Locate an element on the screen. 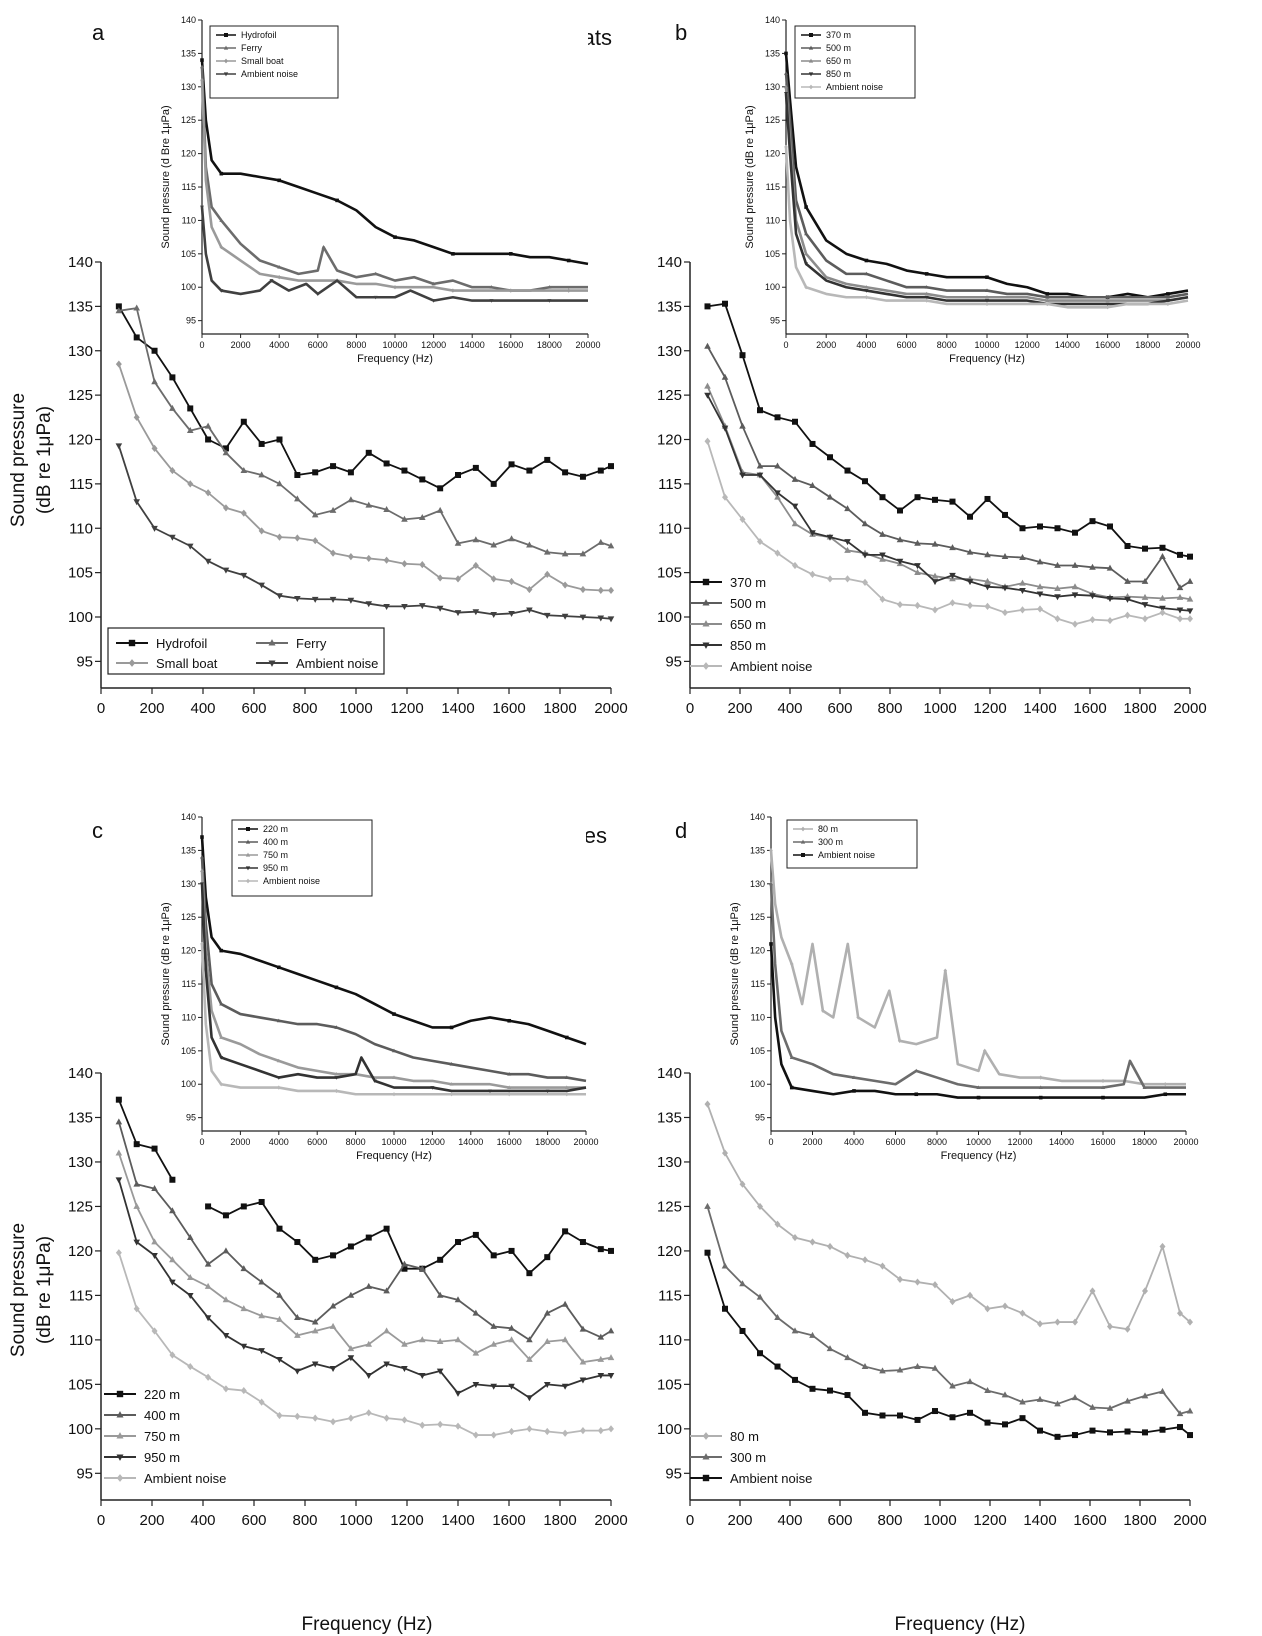  inset-legend-label: Ambient noise is located at coordinates (269, 74).